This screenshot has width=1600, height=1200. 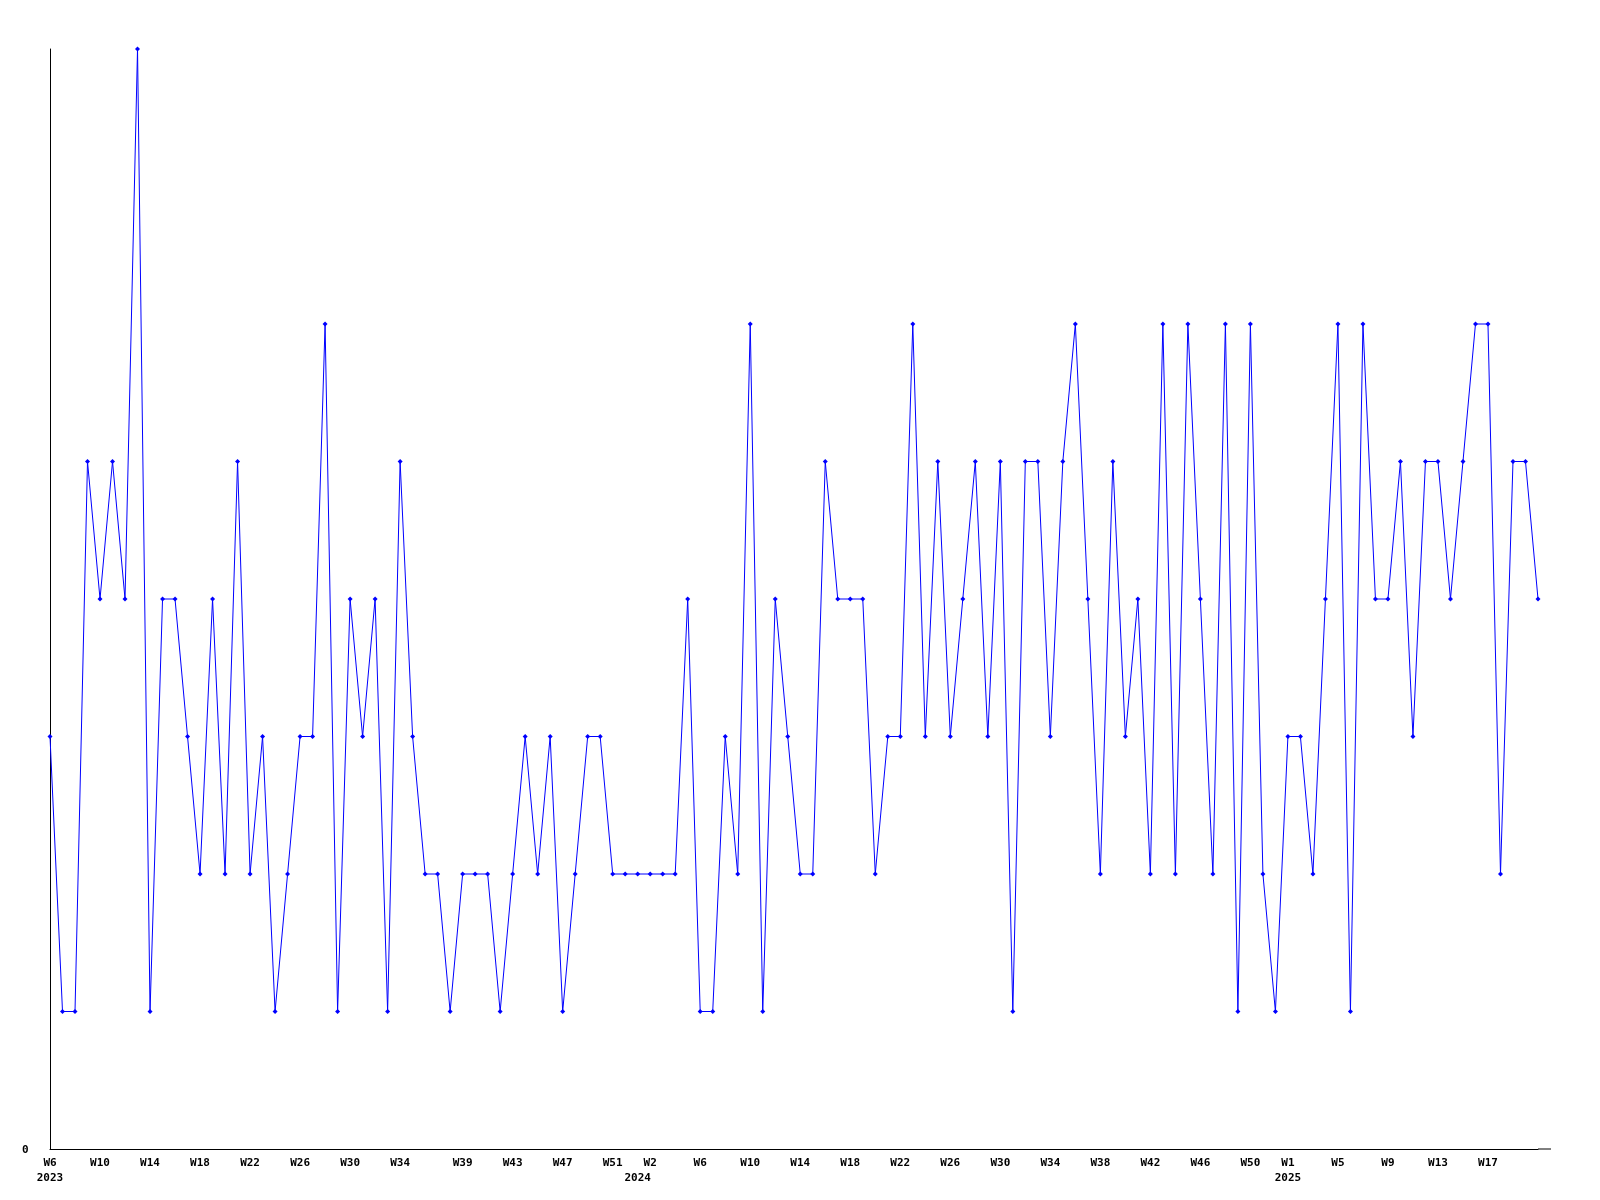 I want to click on x-tick-label: W39, so click(x=462, y=1162).